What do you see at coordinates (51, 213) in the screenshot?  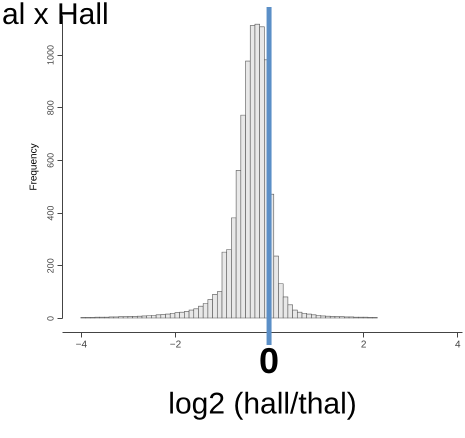 I see `y-tick-label: 400` at bounding box center [51, 213].